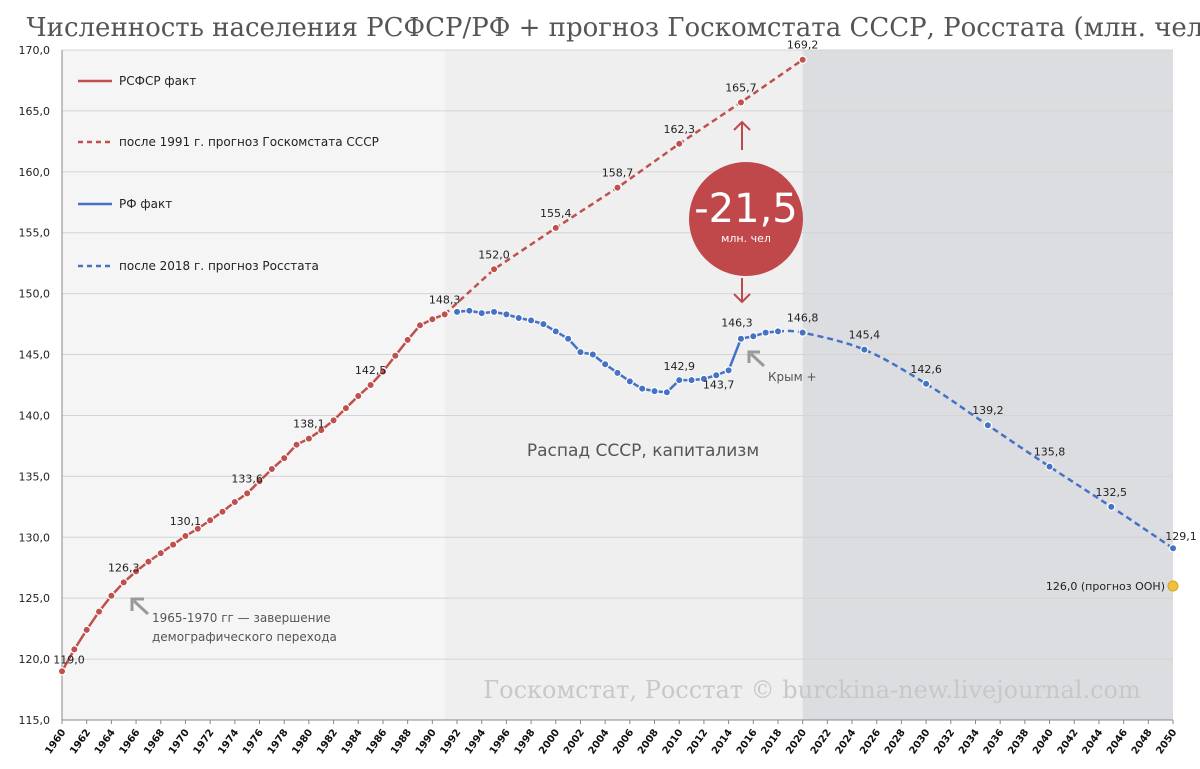  I want to click on y-tick-label: 130,0, so click(35, 537).